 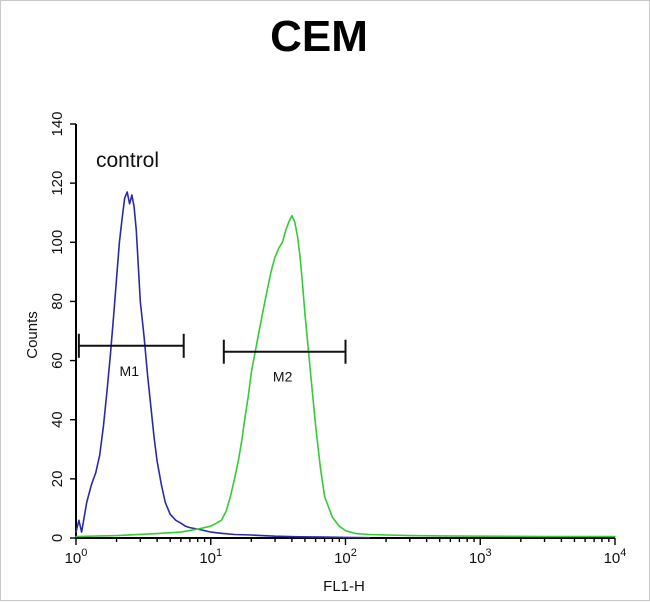 I want to click on x-tick-label: 10¹, so click(x=210, y=557).